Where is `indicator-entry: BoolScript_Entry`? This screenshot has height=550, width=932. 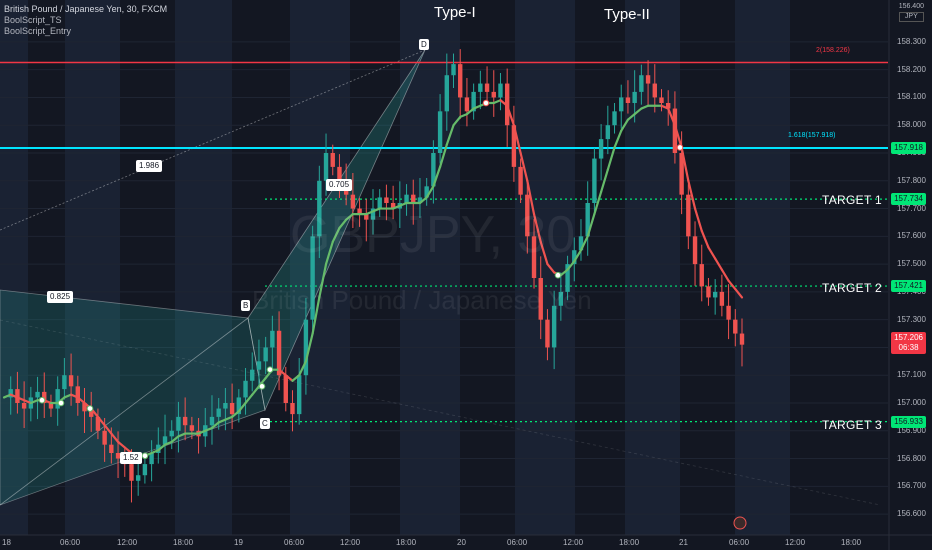
indicator-entry: BoolScript_Entry is located at coordinates (38, 31).